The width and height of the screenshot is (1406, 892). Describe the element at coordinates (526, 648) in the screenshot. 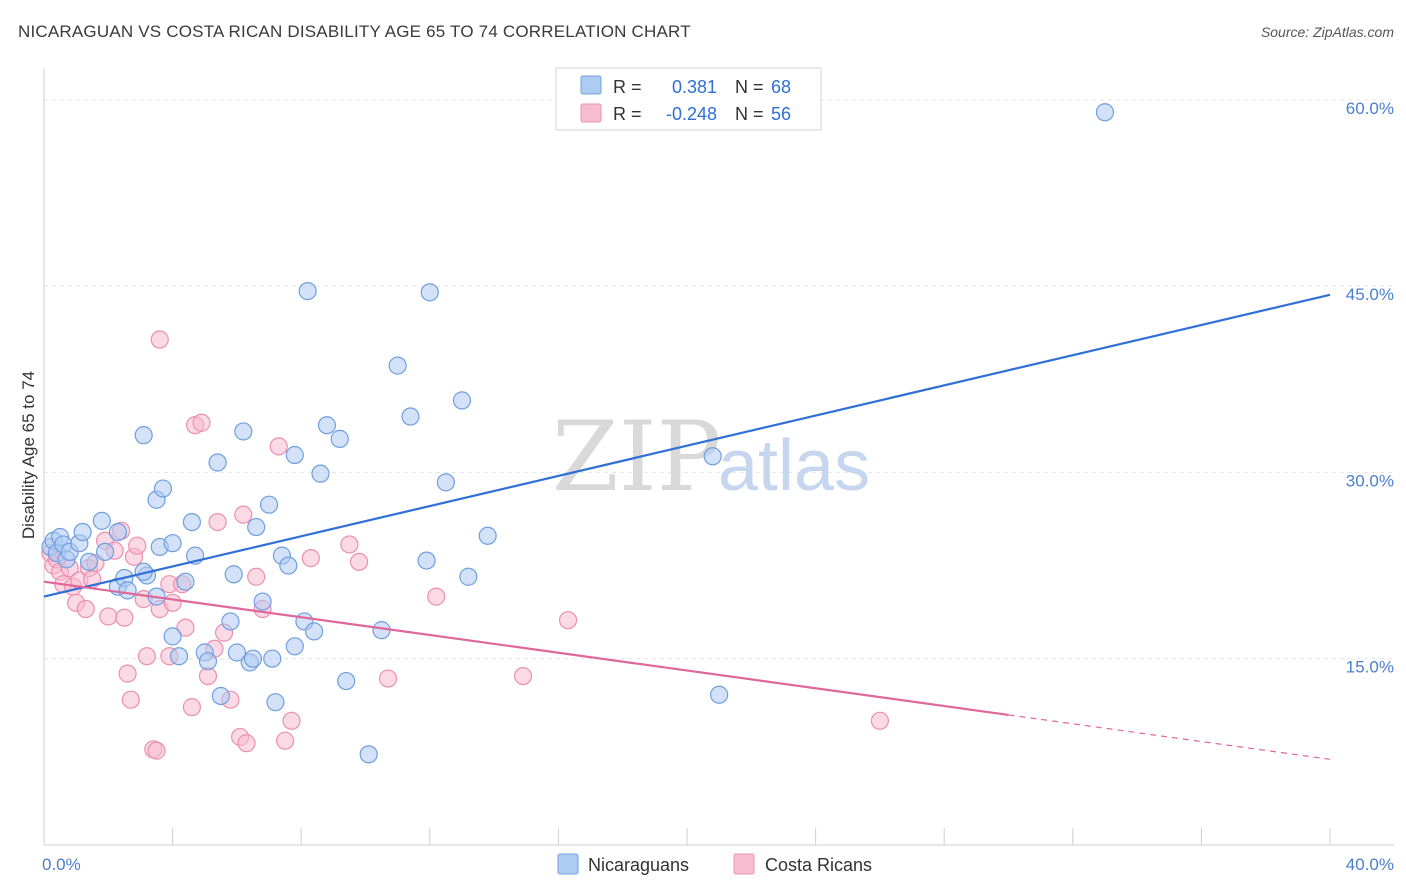

I see `costa-ricans-trend-line` at that location.